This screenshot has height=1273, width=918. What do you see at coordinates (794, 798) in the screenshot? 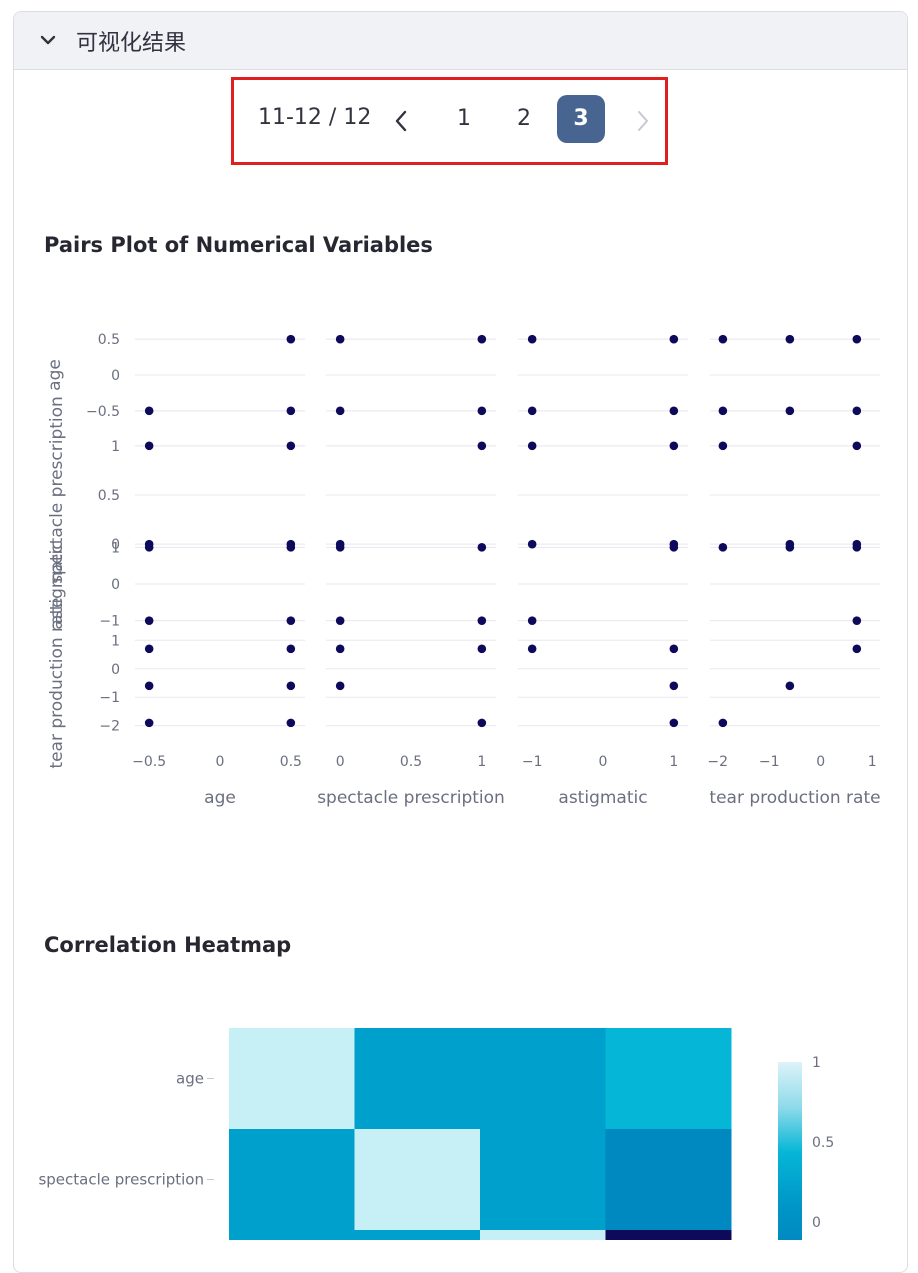
I see `x-axis-title: tear production rate` at bounding box center [794, 798].